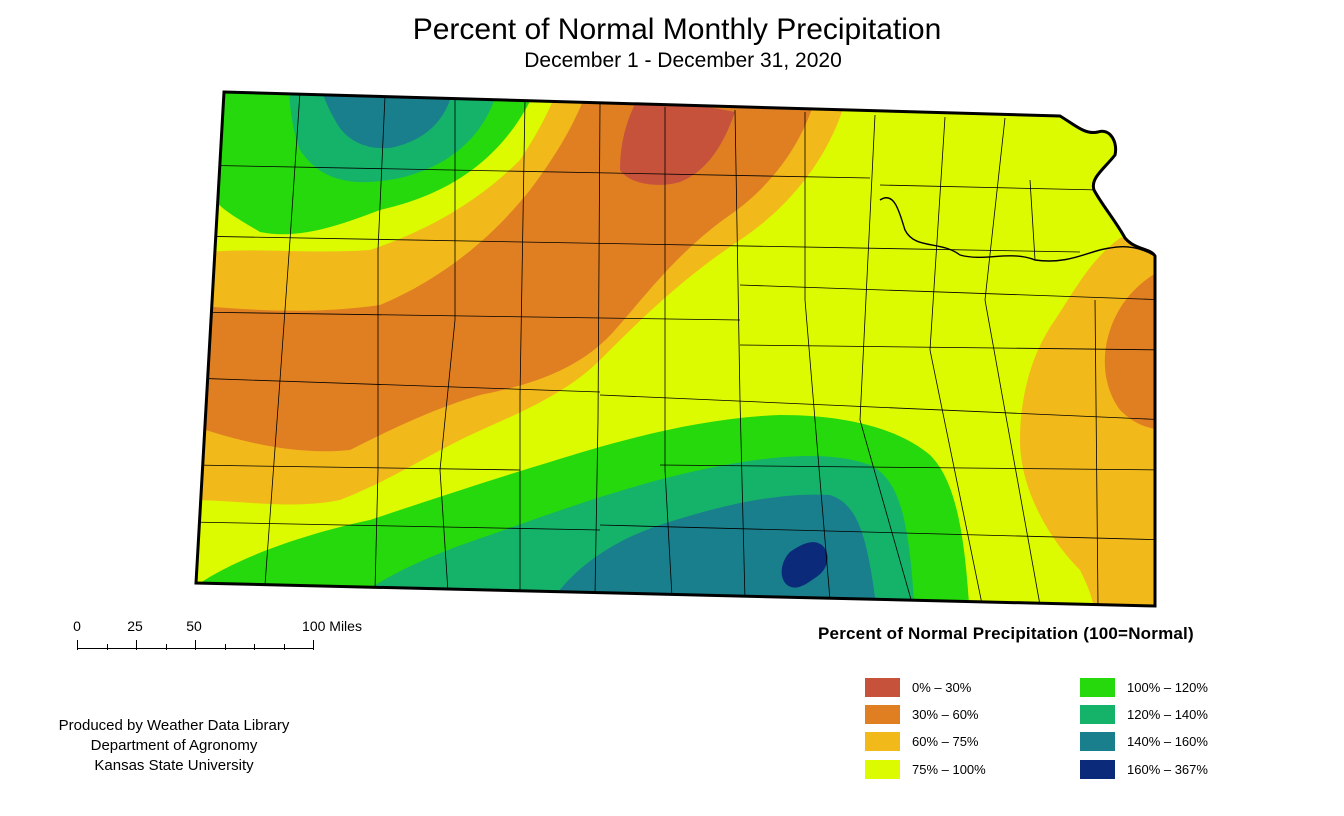  I want to click on legend-label: 0% – 30%, so click(942, 687).